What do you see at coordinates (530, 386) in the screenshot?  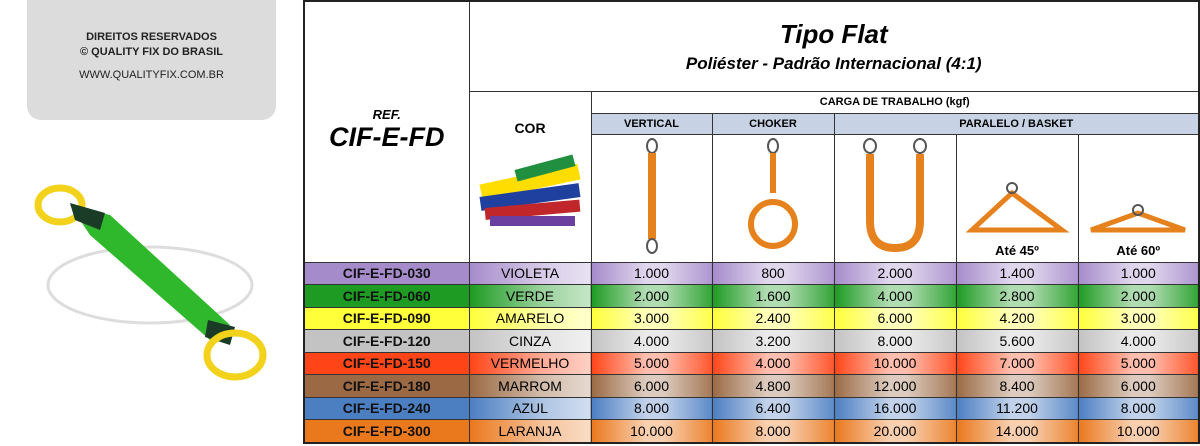 I see `color-name: MARROM` at bounding box center [530, 386].